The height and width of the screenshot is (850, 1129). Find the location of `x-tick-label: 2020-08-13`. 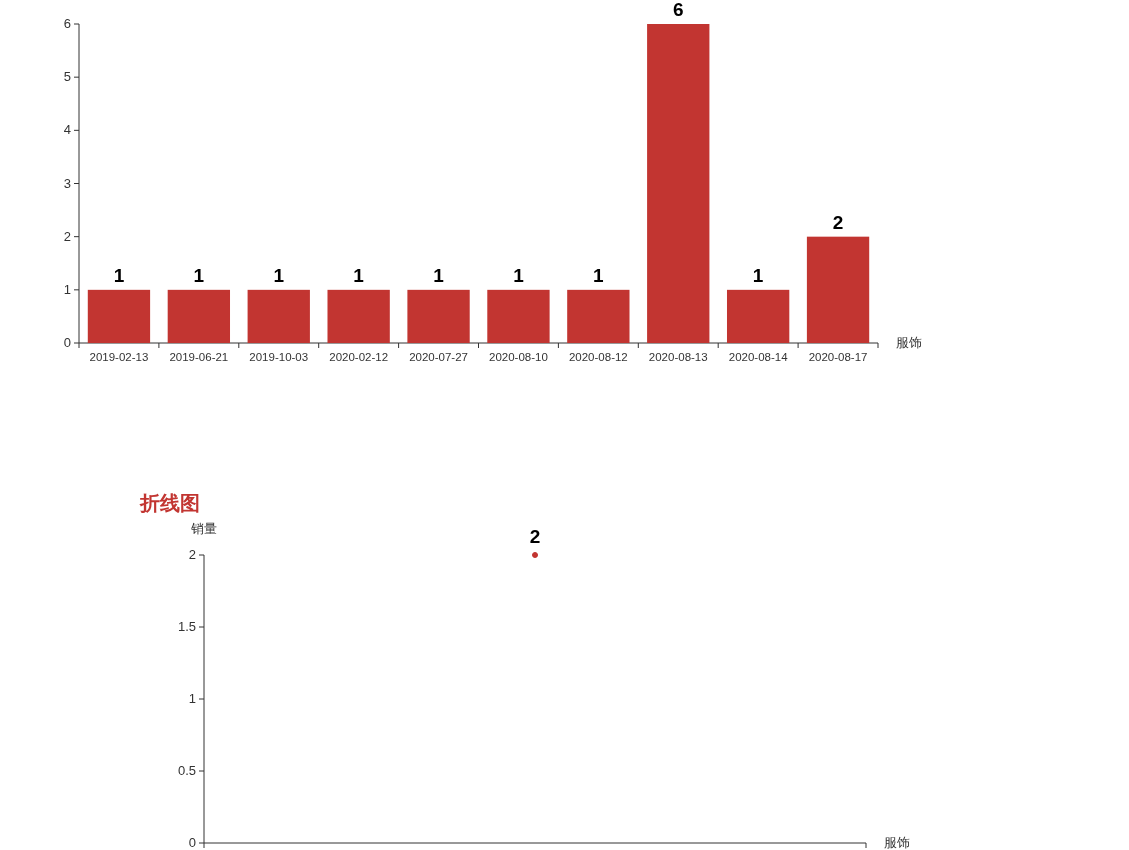

x-tick-label: 2020-08-13 is located at coordinates (678, 357).